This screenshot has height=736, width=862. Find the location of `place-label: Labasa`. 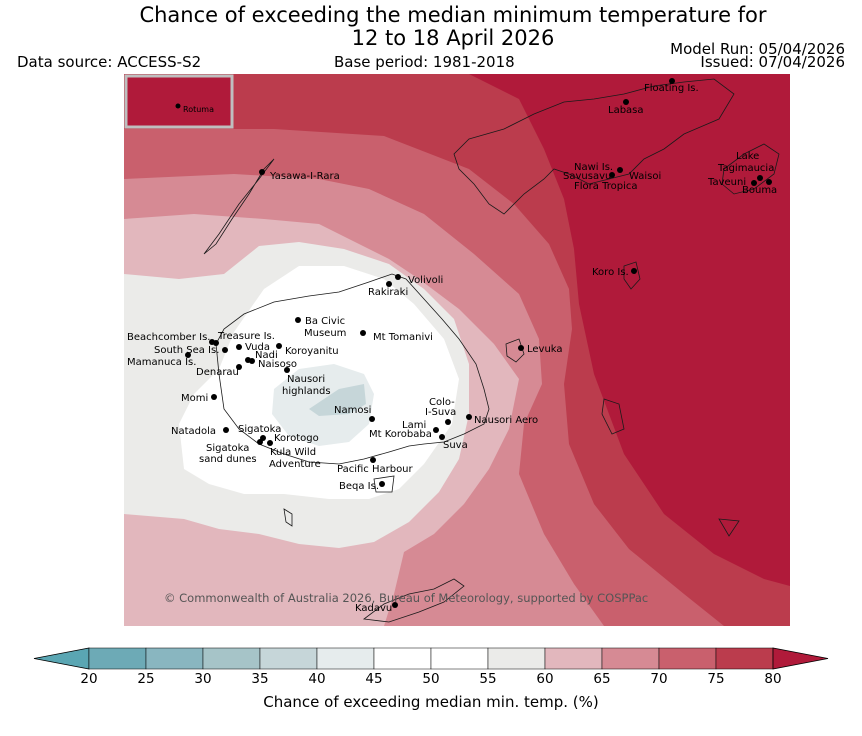

place-label: Labasa is located at coordinates (626, 110).